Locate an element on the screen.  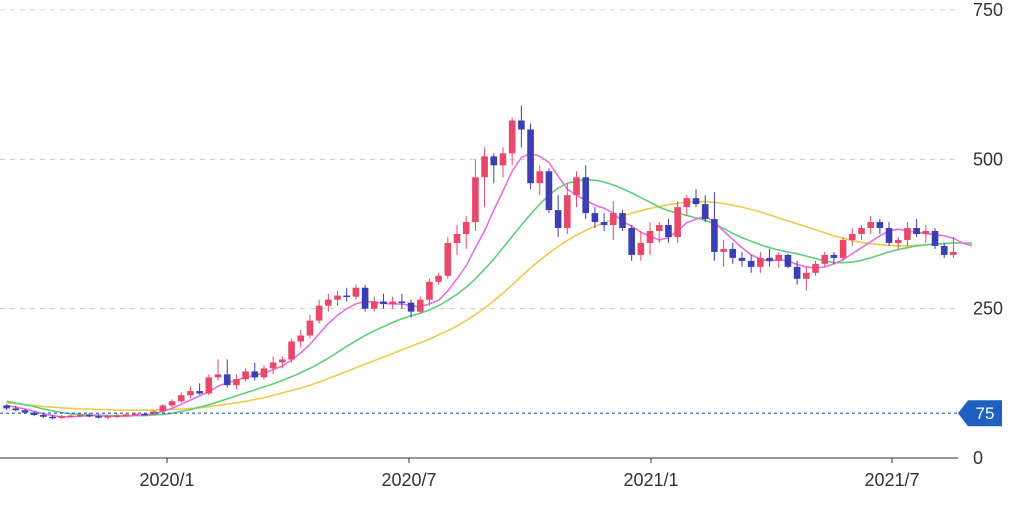
y-tick-label: 0 is located at coordinates (978, 458).